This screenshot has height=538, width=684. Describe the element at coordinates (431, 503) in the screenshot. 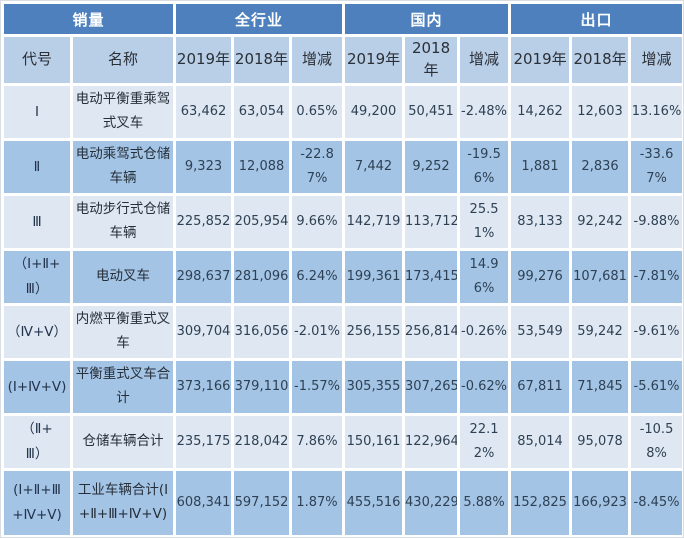

I see `cell-domestic-2018: 430,229` at that location.